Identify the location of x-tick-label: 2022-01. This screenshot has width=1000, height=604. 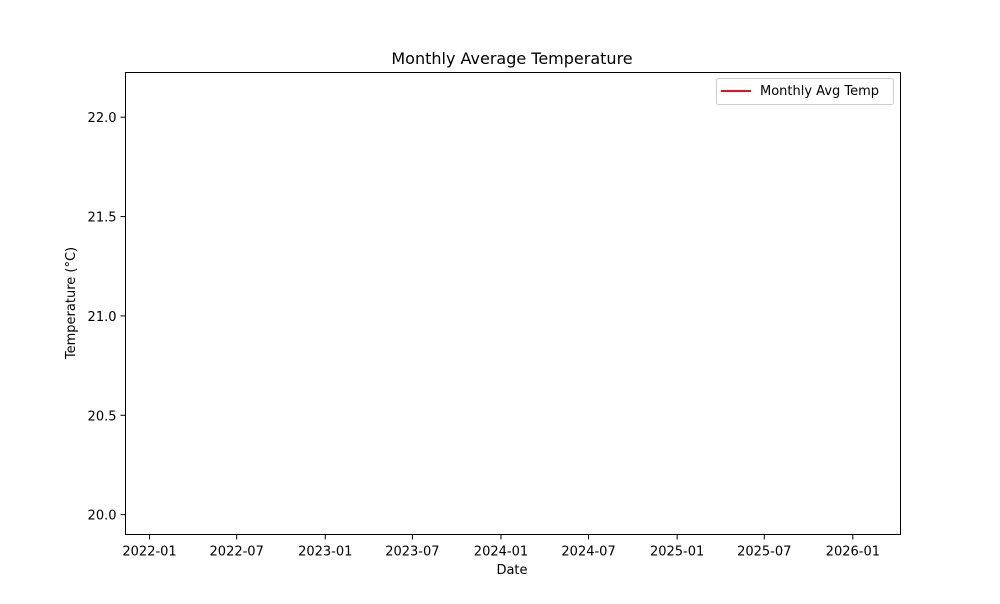
(149, 552).